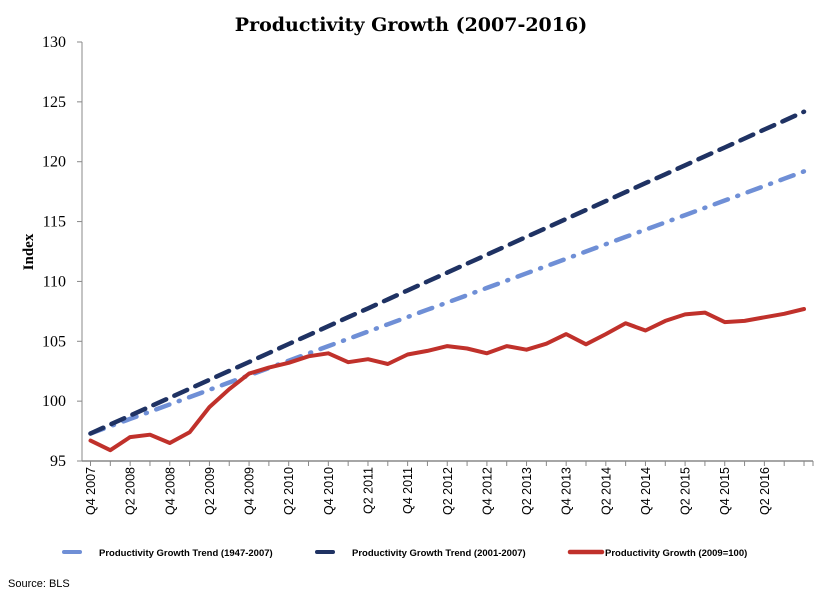 This screenshot has height=597, width=822. What do you see at coordinates (567, 491) in the screenshot?
I see `x-tick-label: Q4 2013` at bounding box center [567, 491].